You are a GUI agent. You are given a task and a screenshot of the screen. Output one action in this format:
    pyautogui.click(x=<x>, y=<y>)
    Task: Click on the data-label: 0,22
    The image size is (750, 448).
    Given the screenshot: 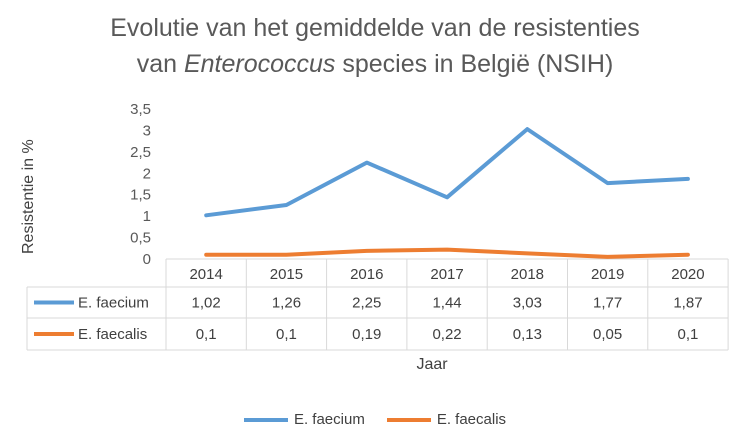 What is the action you would take?
    pyautogui.click(x=446, y=334)
    